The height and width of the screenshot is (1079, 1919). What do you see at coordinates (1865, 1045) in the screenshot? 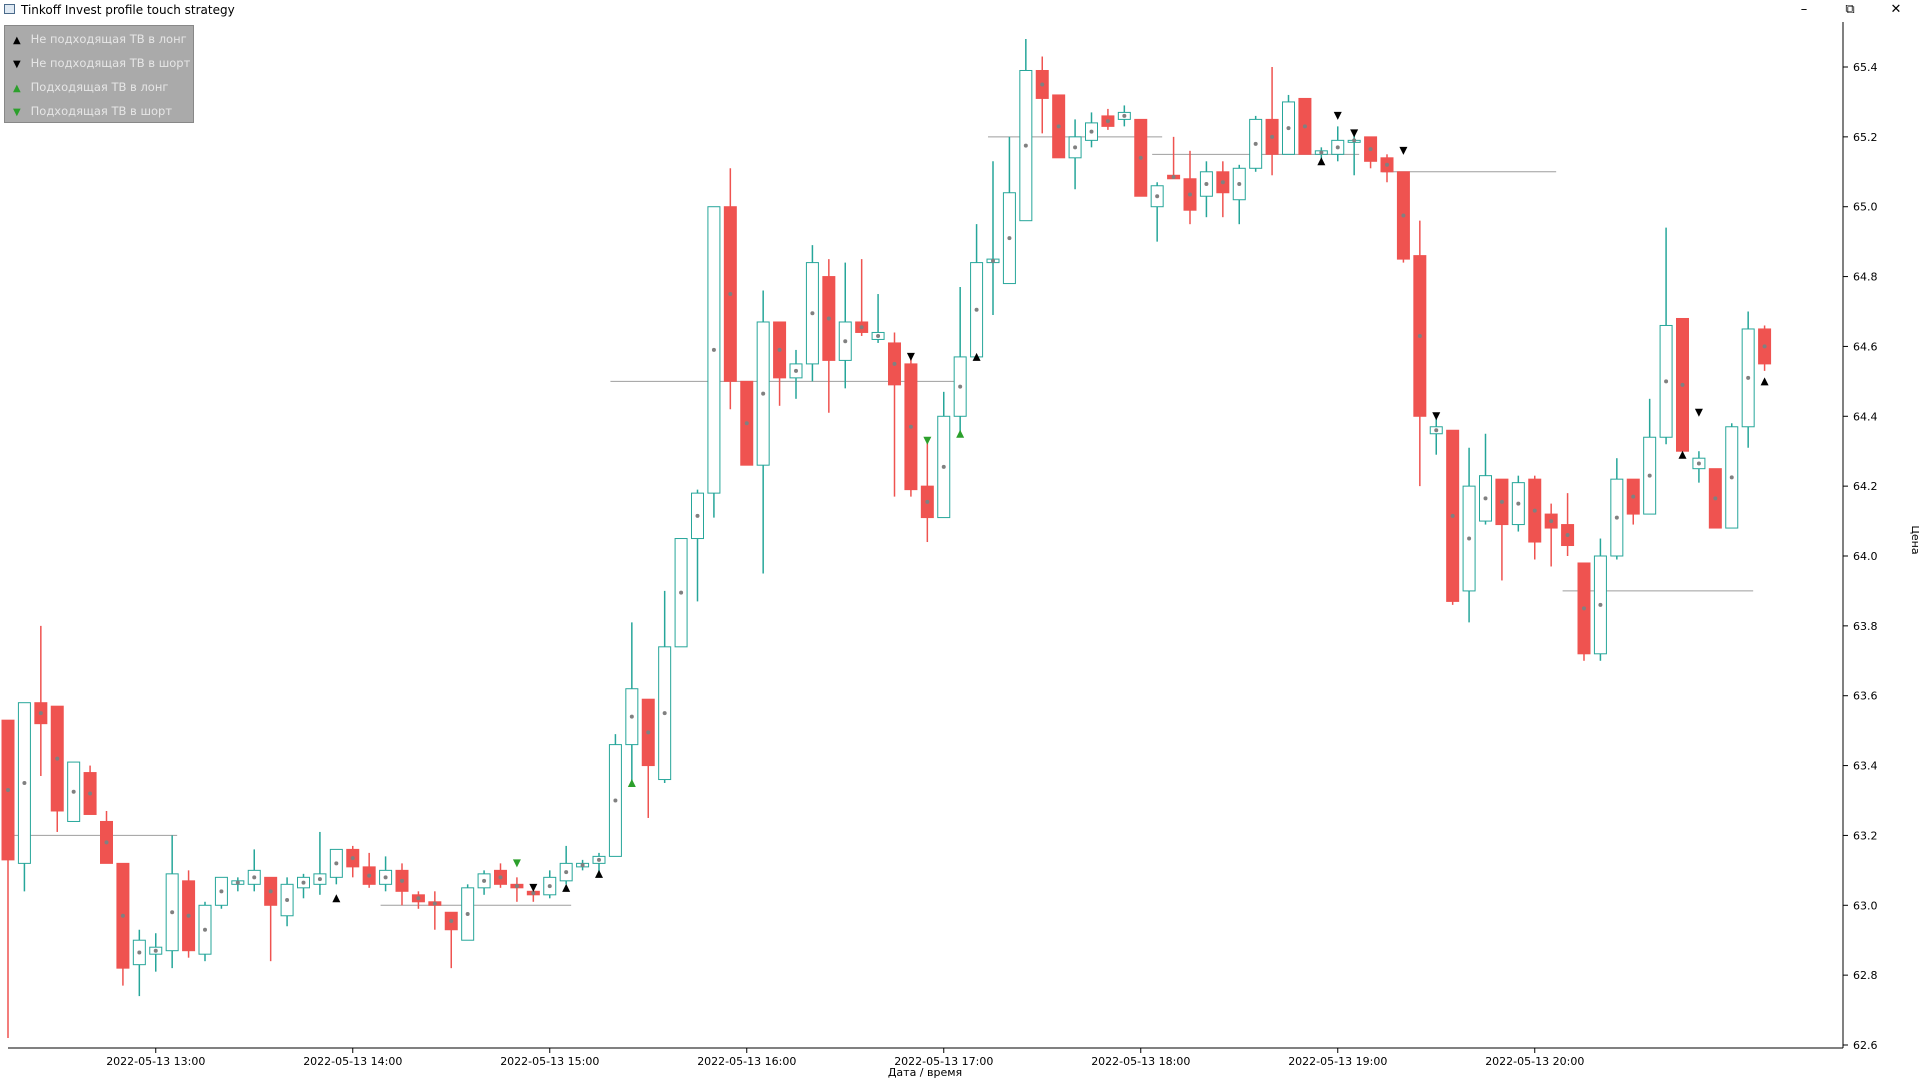
I see `y-tick-label: 62.6` at bounding box center [1865, 1045].